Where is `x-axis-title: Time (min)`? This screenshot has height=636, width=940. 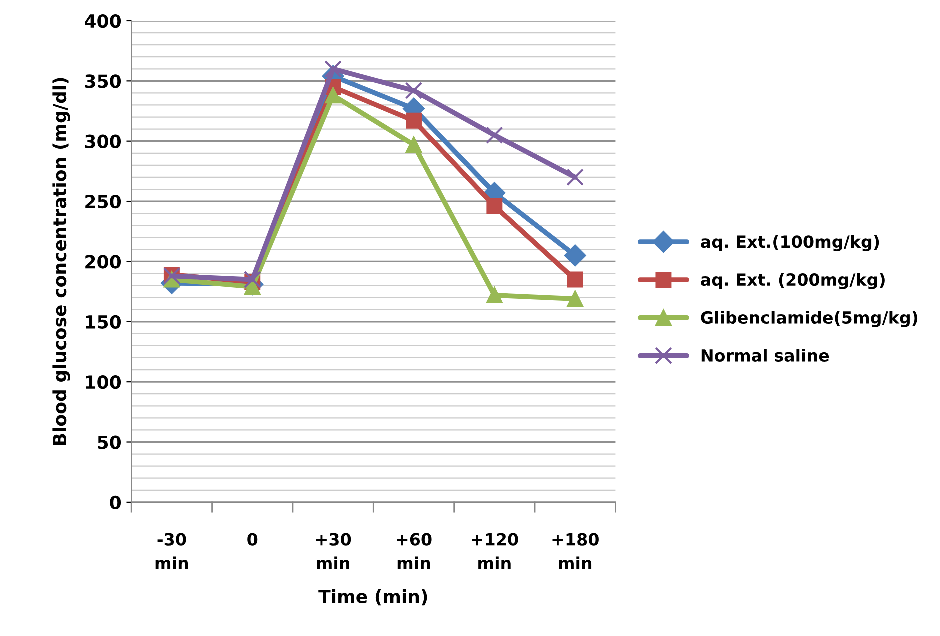 x-axis-title: Time (min) is located at coordinates (373, 598).